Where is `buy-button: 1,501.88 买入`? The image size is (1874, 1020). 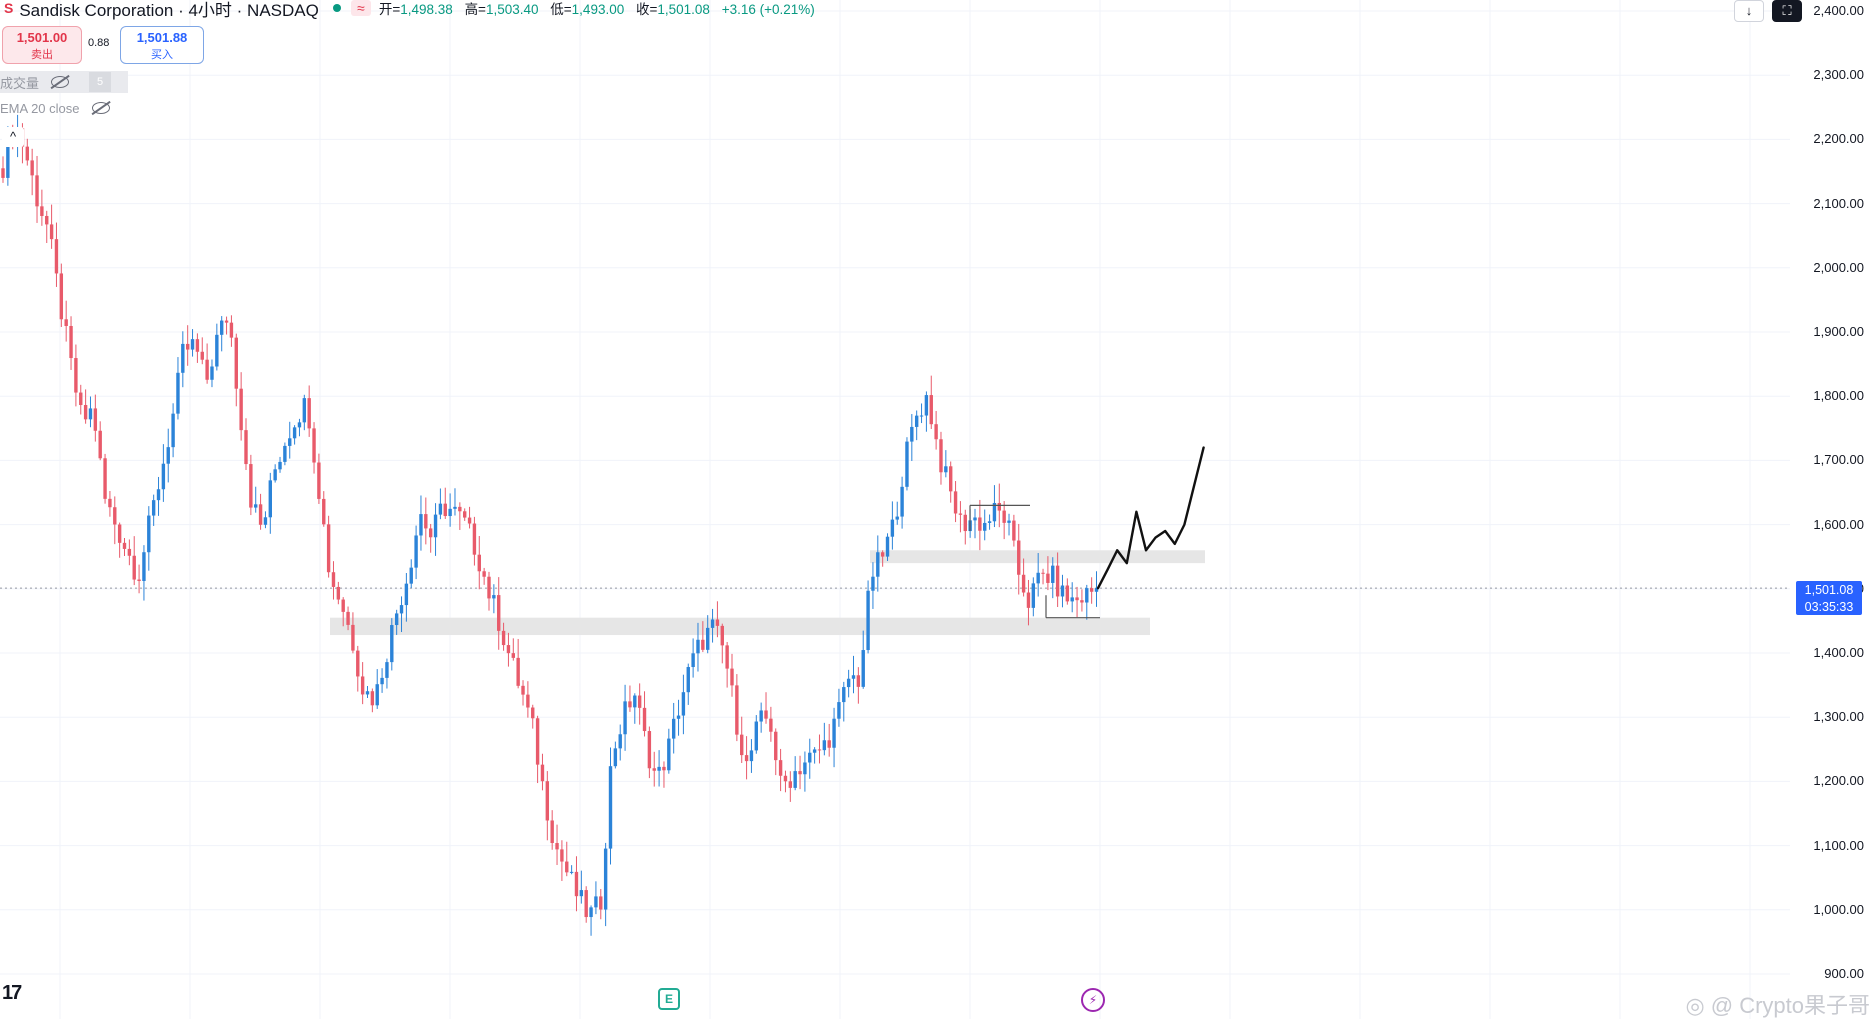 buy-button: 1,501.88 买入 is located at coordinates (162, 45).